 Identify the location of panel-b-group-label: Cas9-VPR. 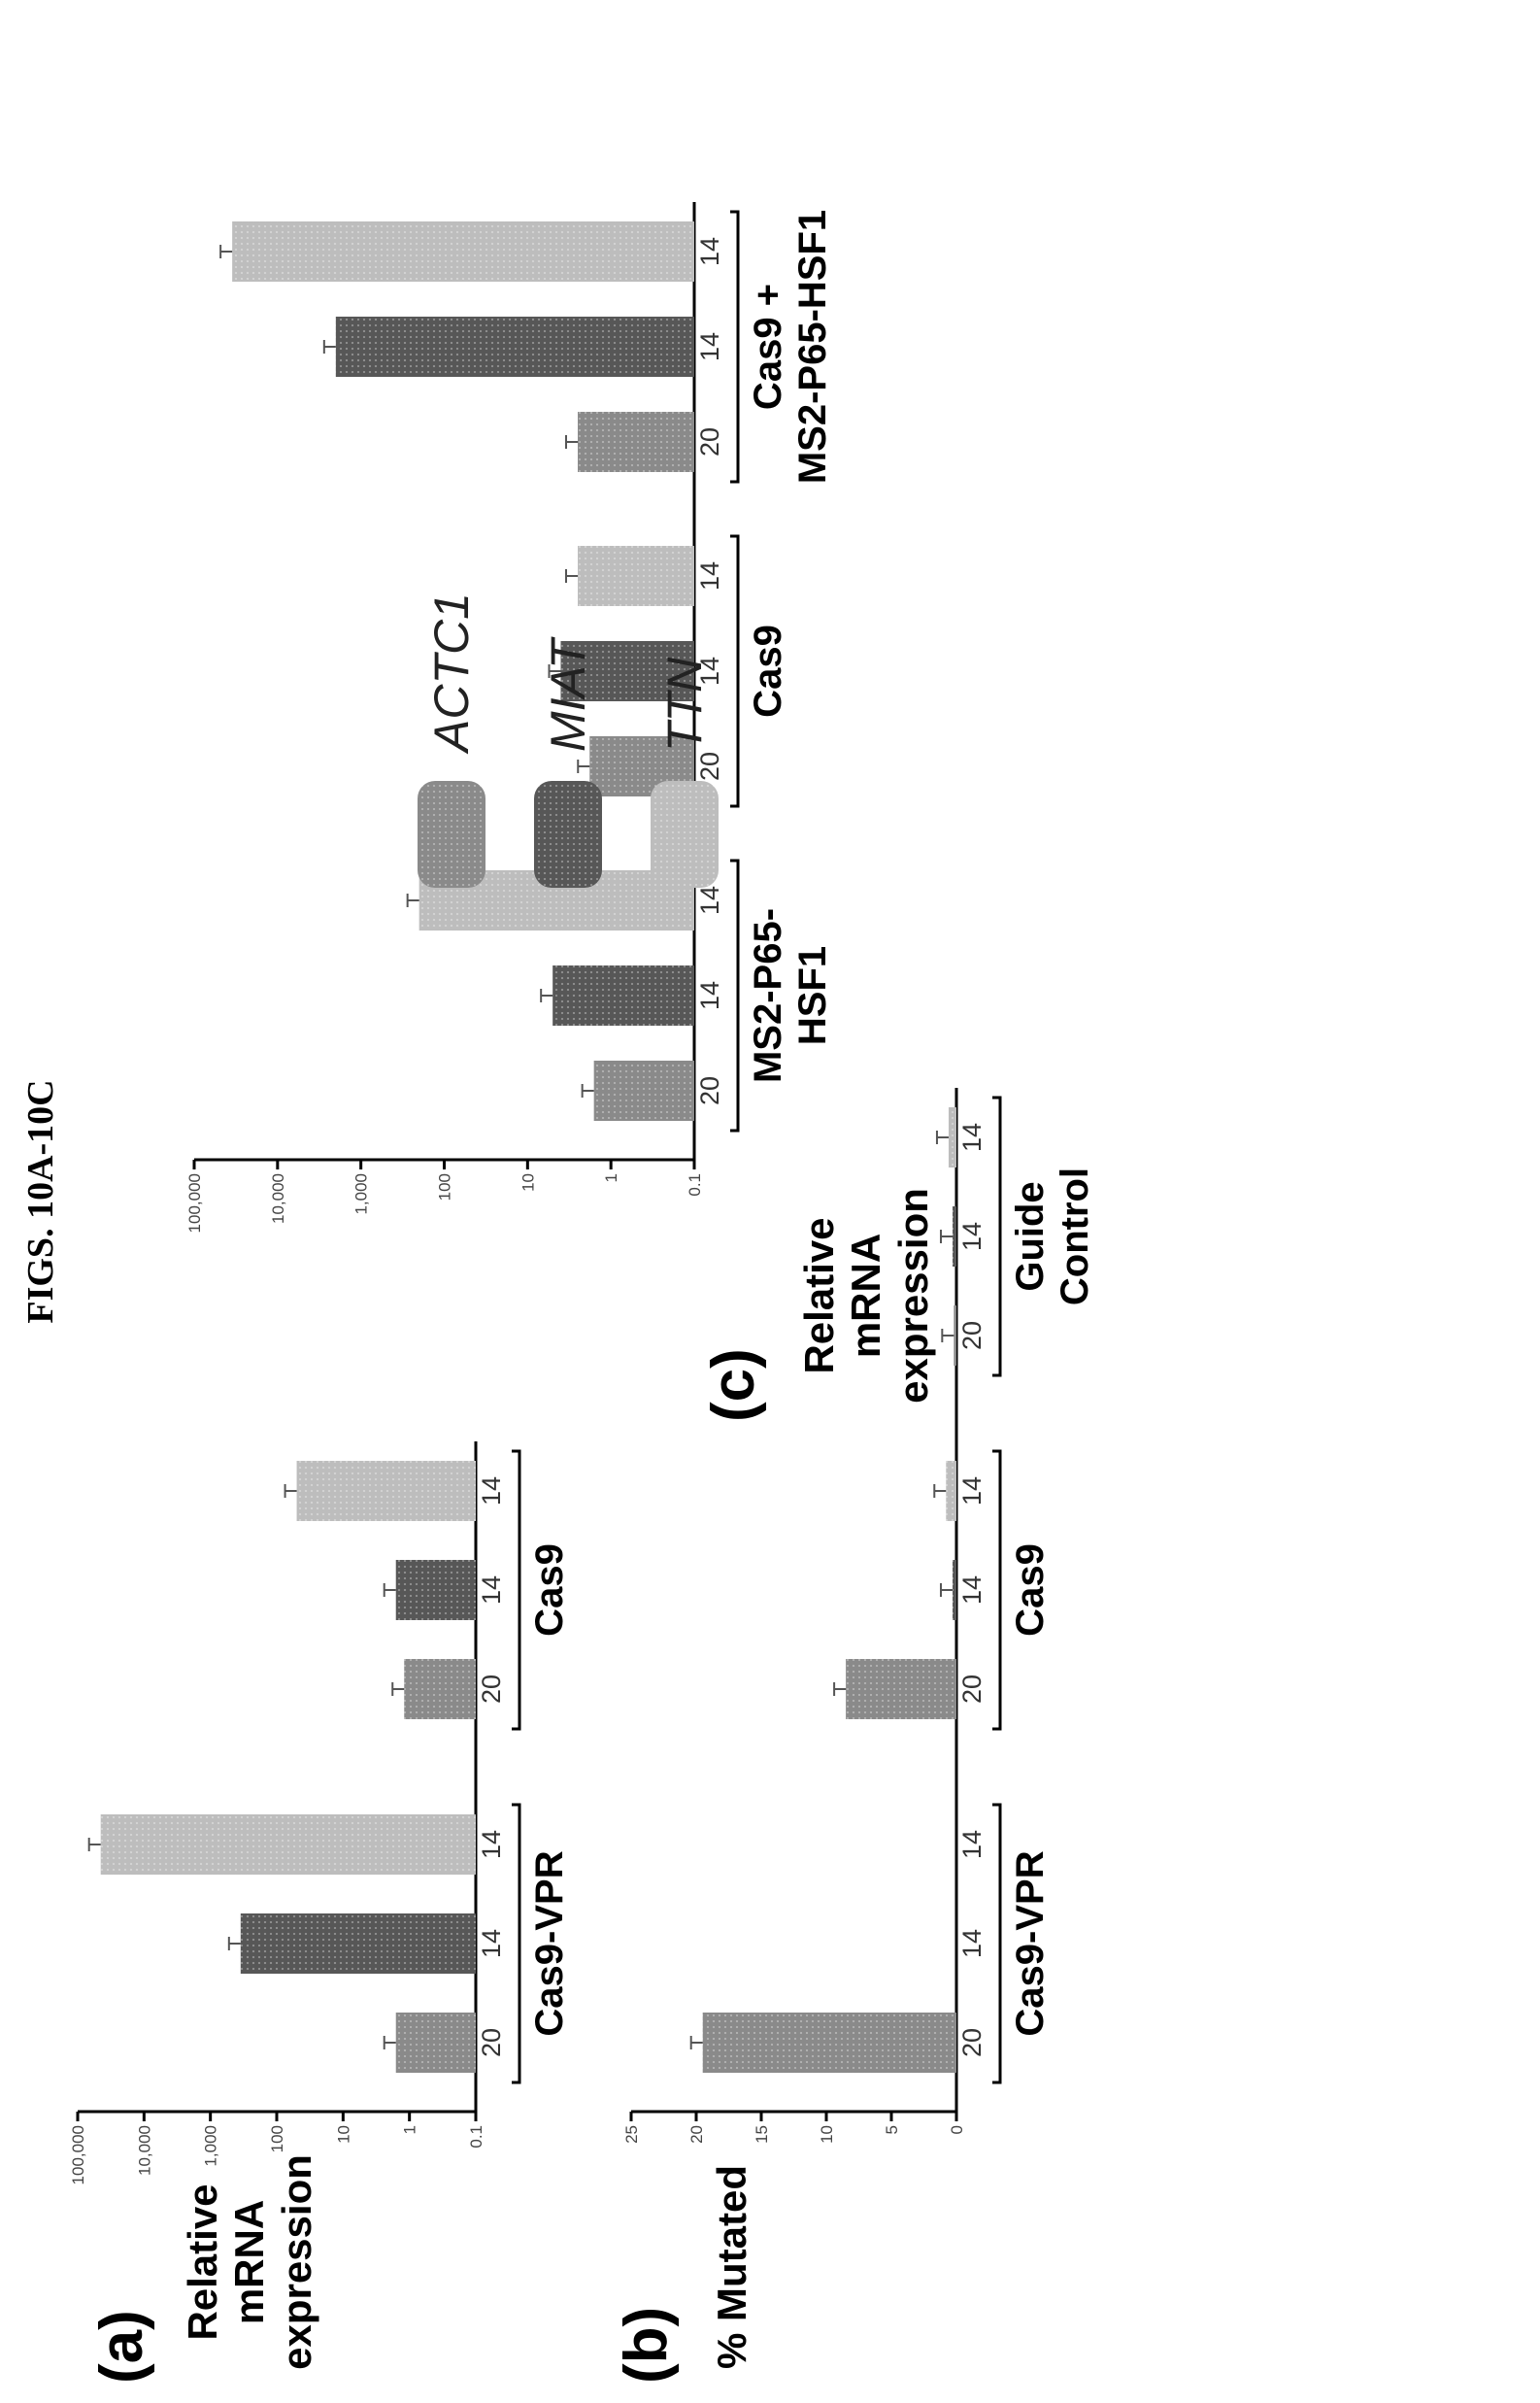
(1030, 1943).